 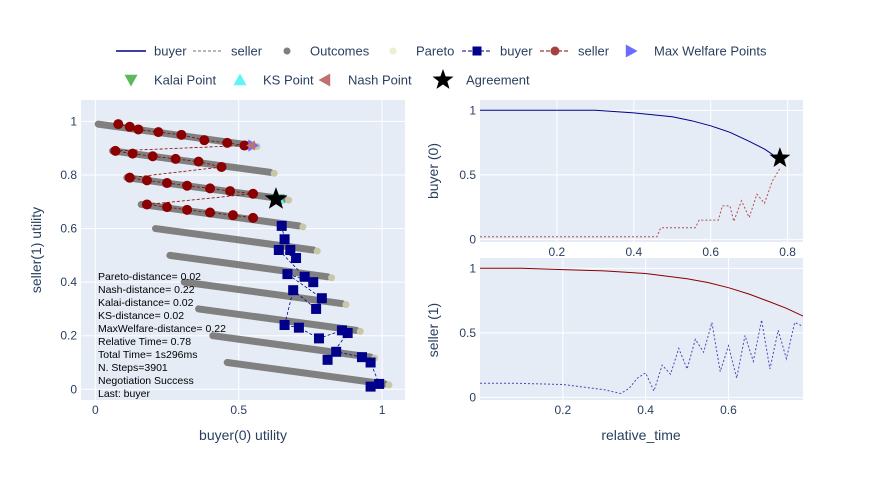 I want to click on legend-item-bottom-2: Nash Point, so click(x=365, y=80).